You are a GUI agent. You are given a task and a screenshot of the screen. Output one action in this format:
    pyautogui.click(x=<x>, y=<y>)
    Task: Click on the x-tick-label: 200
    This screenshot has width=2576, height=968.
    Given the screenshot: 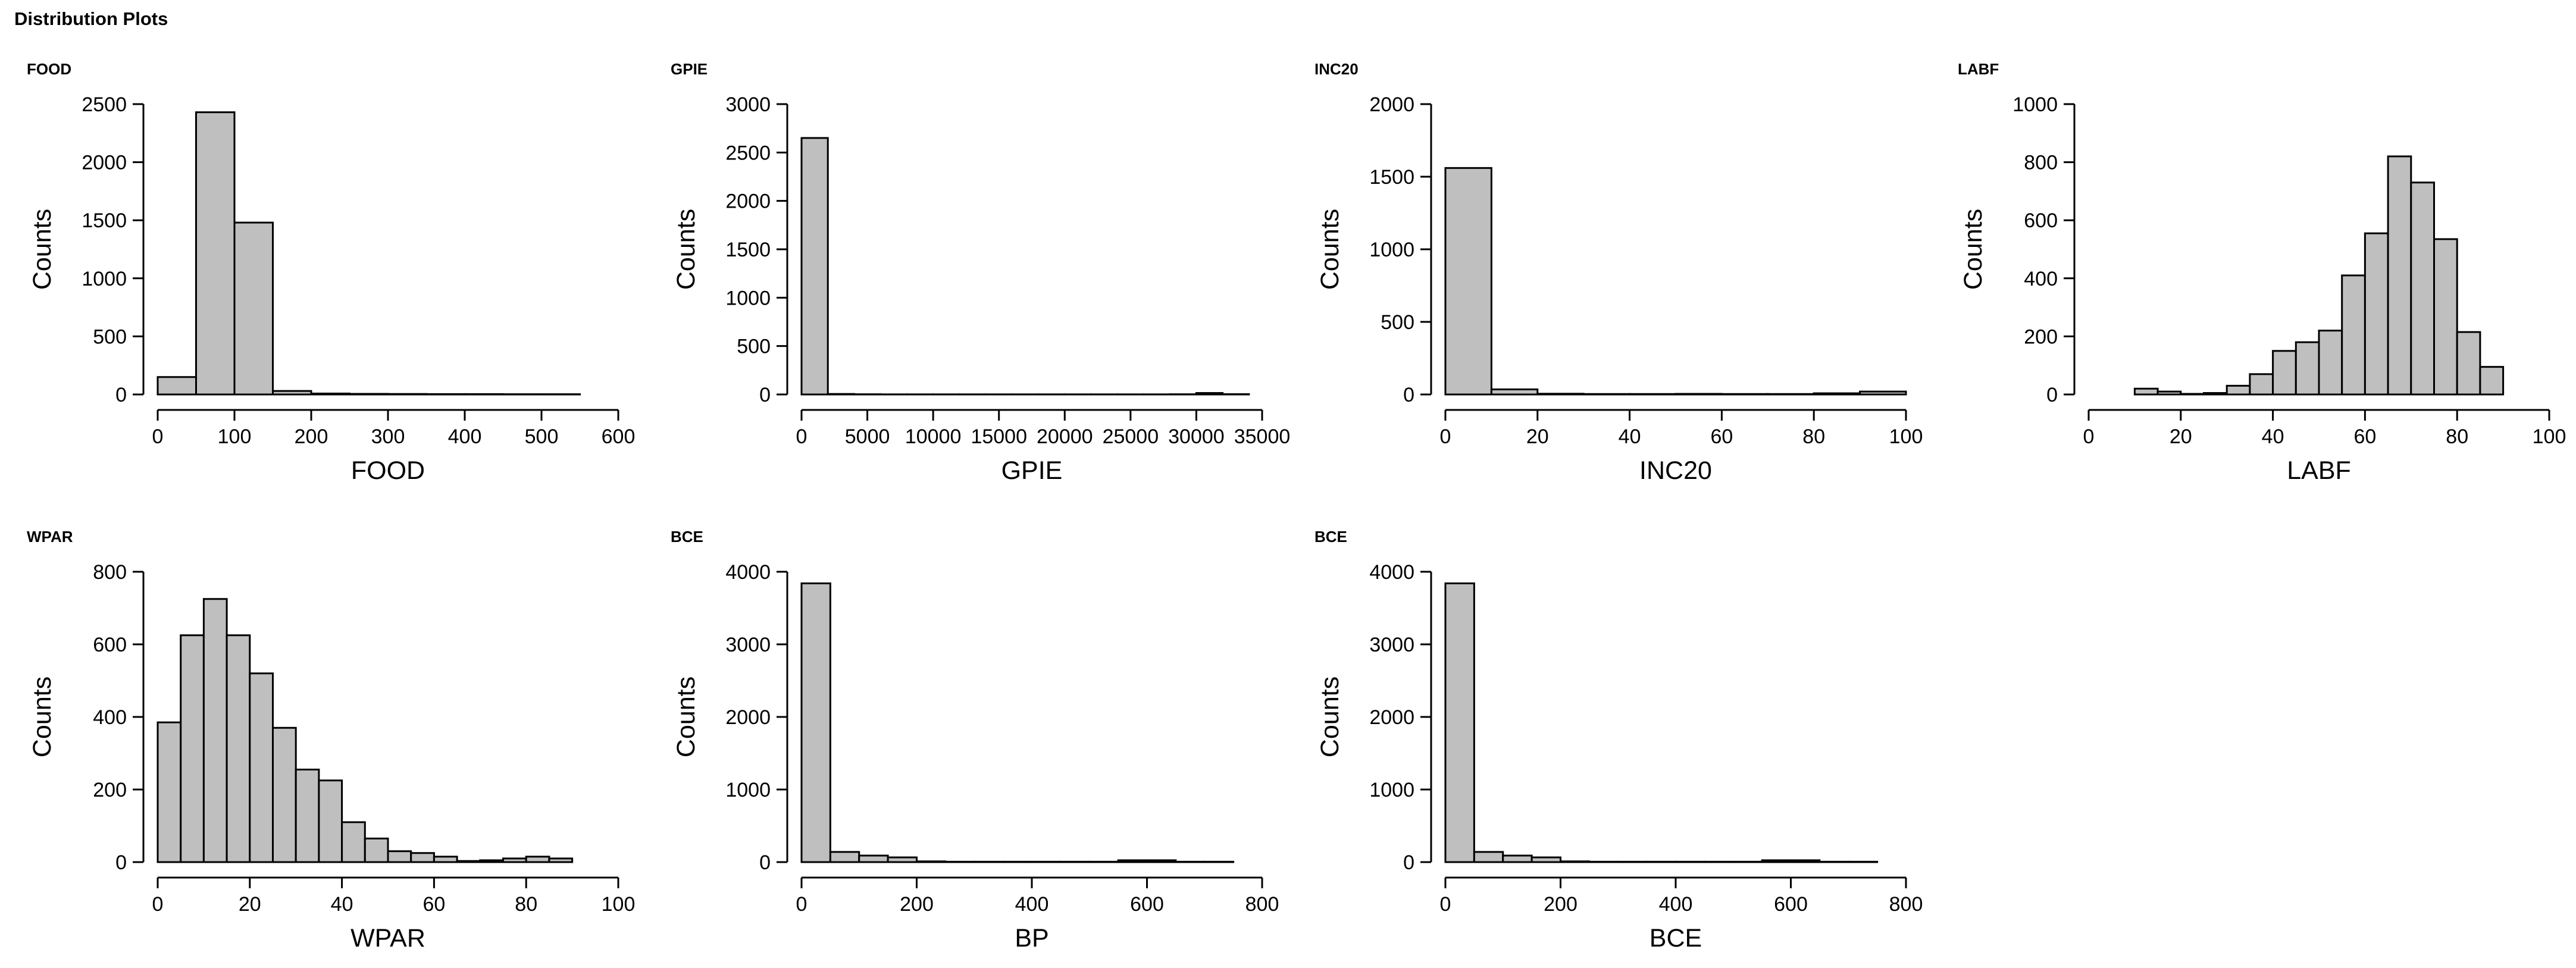 What is the action you would take?
    pyautogui.click(x=1560, y=904)
    